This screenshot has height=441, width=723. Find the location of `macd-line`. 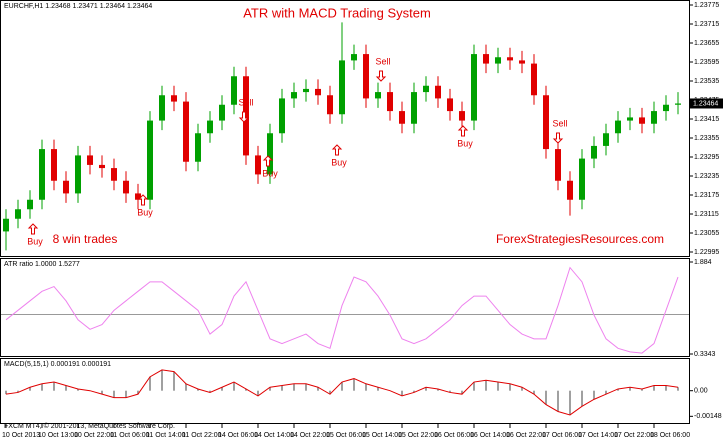

macd-line is located at coordinates (342, 392).